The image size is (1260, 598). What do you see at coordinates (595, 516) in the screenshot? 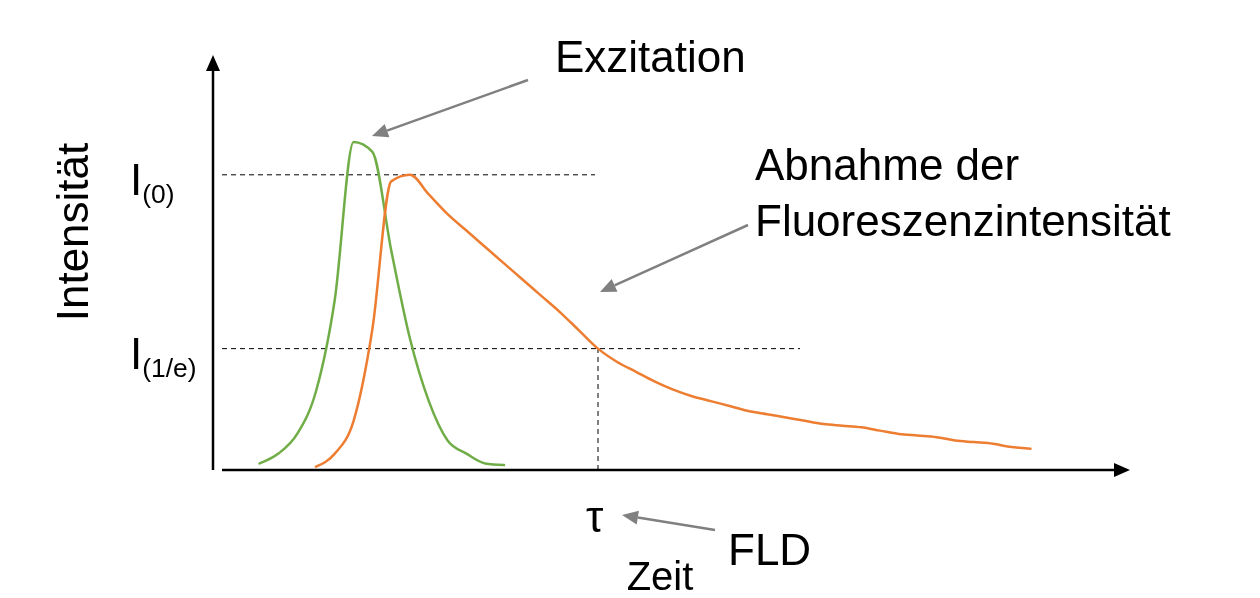
I see `text: τ` at bounding box center [595, 516].